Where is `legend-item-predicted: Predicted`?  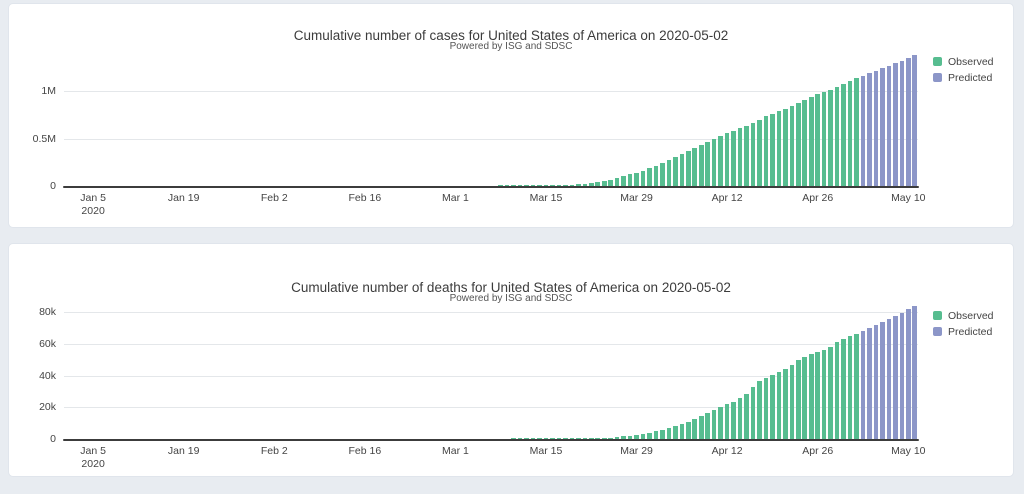 legend-item-predicted: Predicted is located at coordinates (962, 77).